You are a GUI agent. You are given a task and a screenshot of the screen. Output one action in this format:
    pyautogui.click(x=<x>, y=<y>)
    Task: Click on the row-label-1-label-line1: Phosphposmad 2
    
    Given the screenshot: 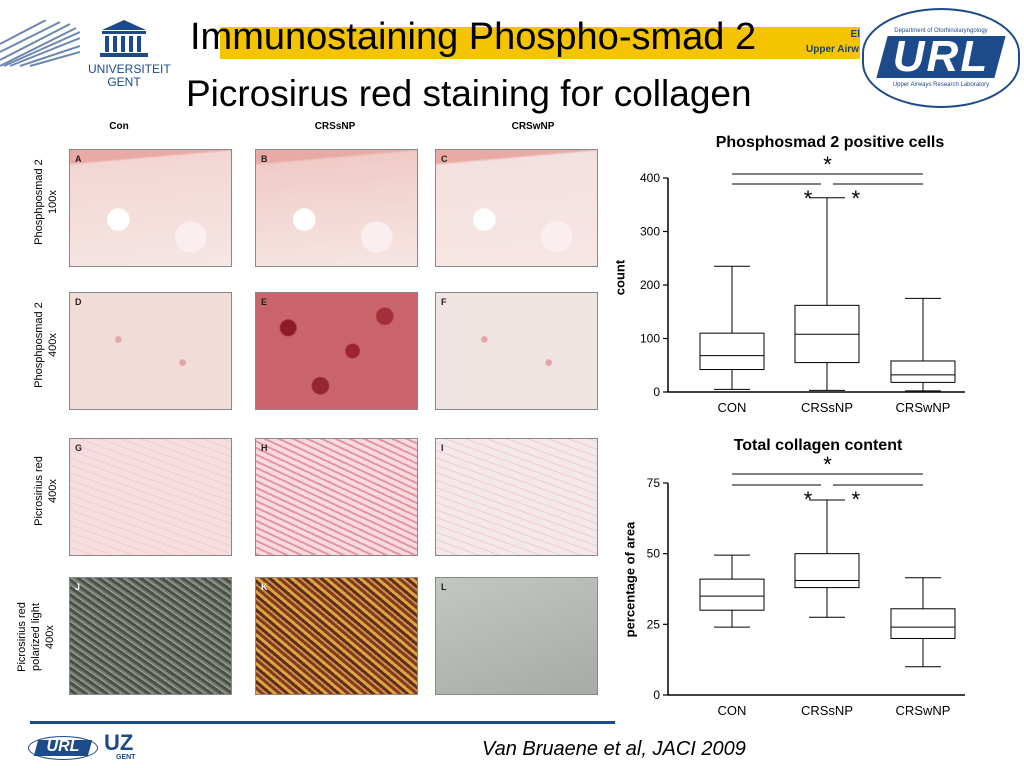 What is the action you would take?
    pyautogui.click(x=39, y=202)
    